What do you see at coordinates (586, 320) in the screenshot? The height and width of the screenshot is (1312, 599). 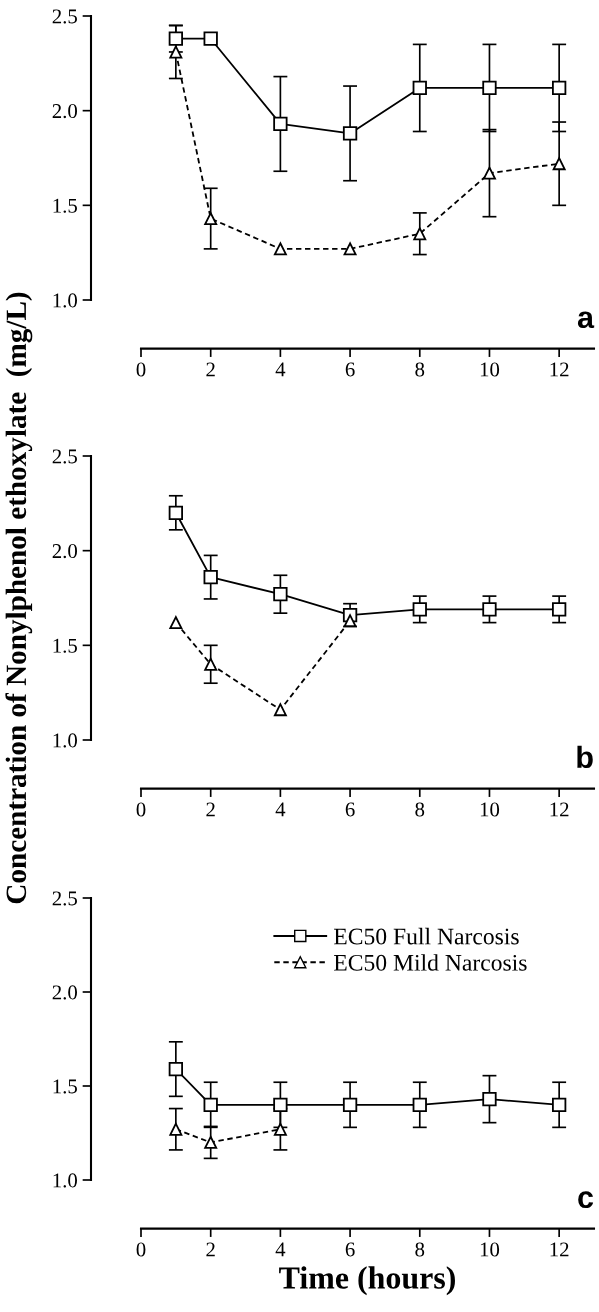 I see `text: a` at bounding box center [586, 320].